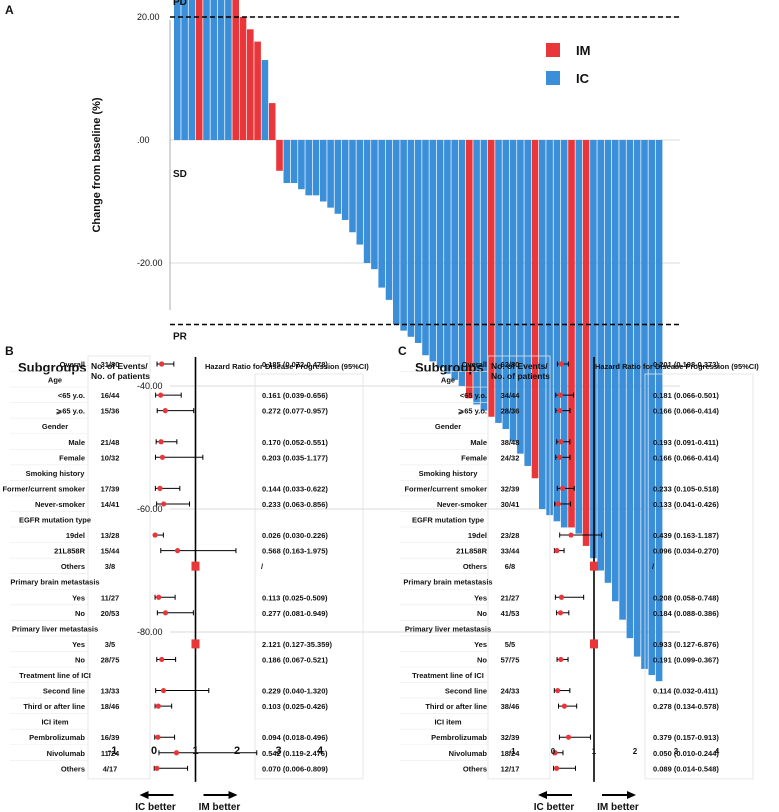  What do you see at coordinates (110, 457) in the screenshot?
I see `events-value: 10/32` at bounding box center [110, 457].